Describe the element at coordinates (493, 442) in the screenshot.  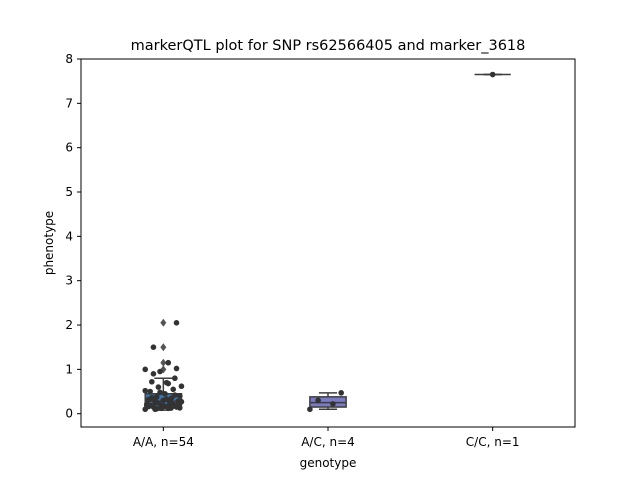
I see `x-tick-label: C/C, n=1` at that location.